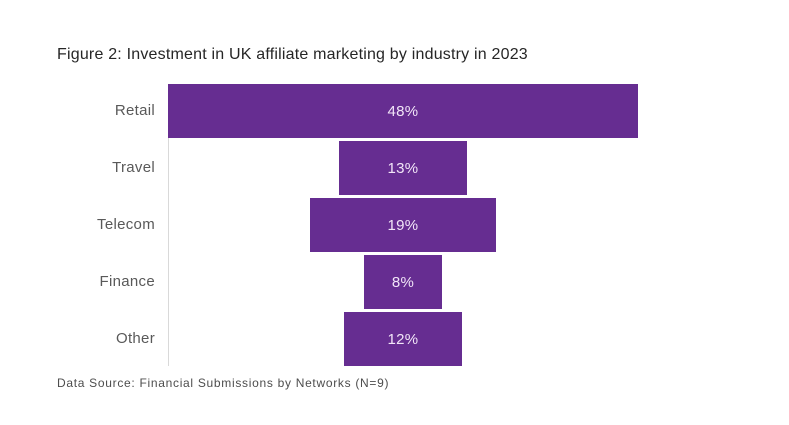  I want to click on bar-value-label: 8%, so click(403, 282).